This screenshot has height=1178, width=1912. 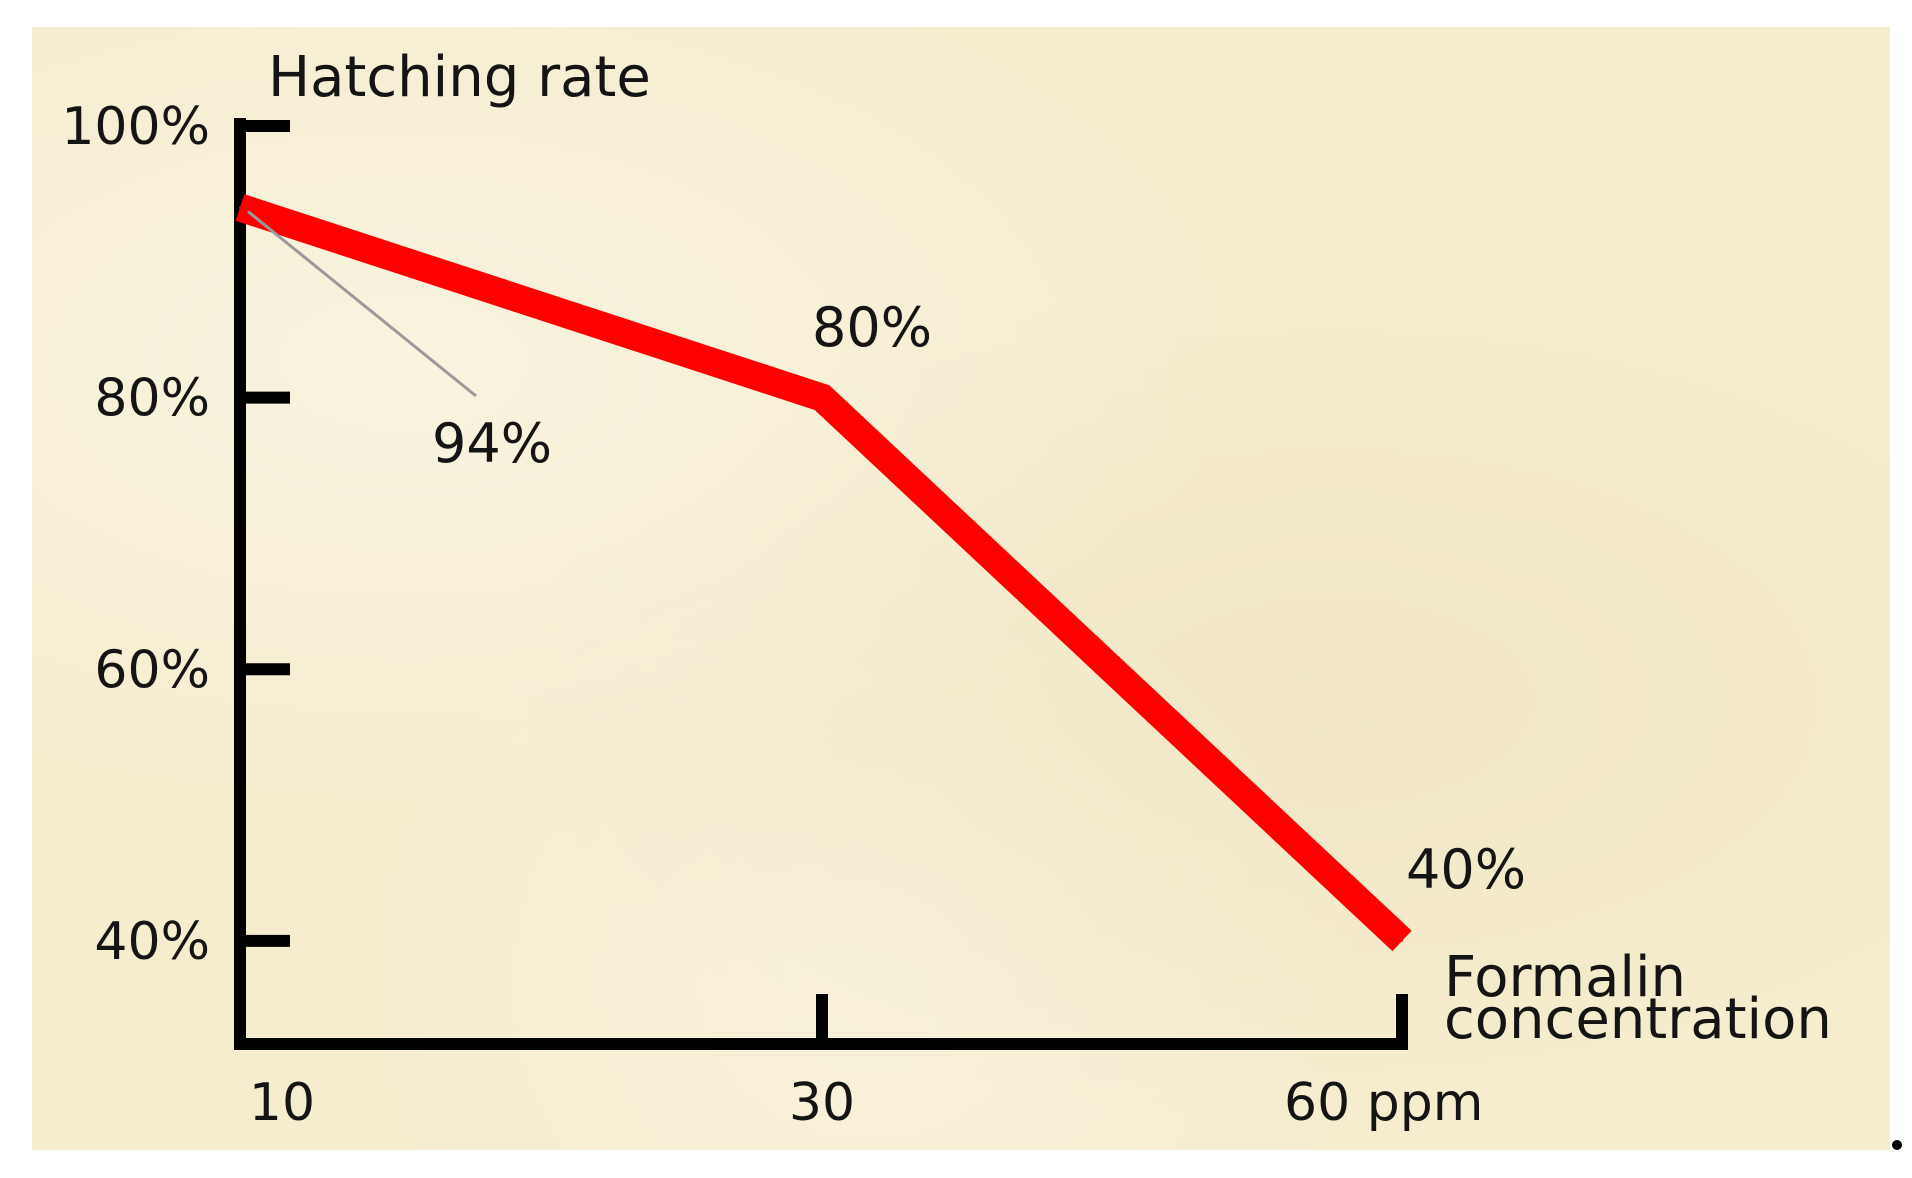 I want to click on end-dot, so click(x=1897, y=1145).